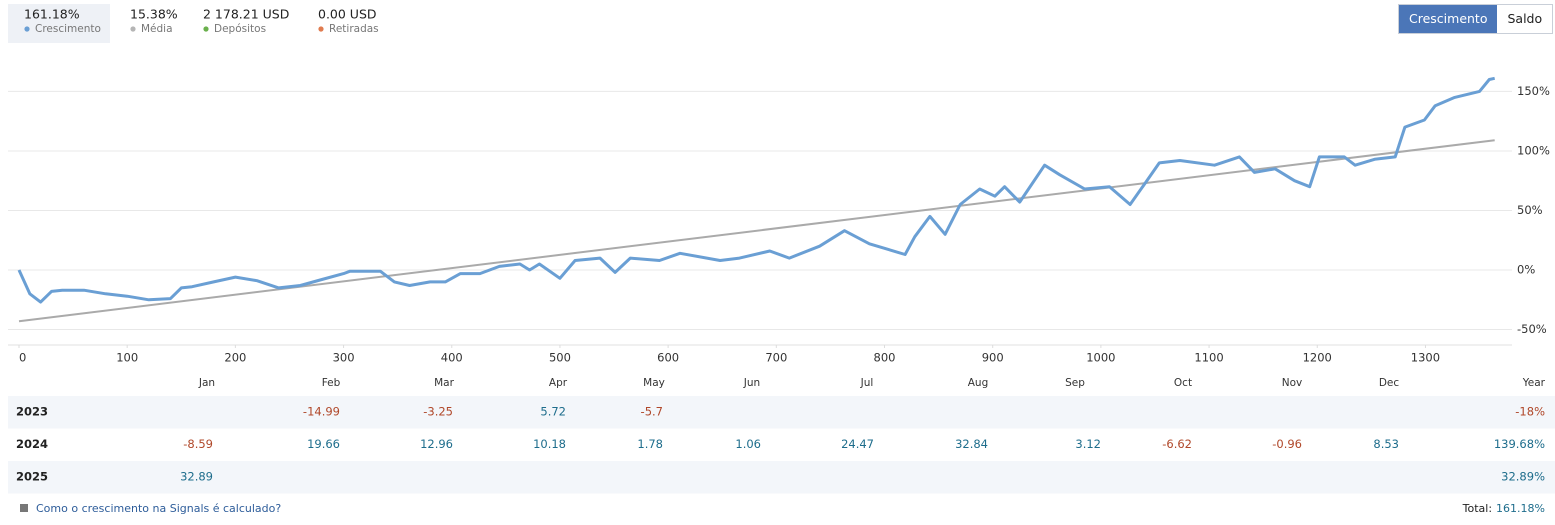  Describe the element at coordinates (978, 383) in the screenshot. I see `column-header: Aug` at that location.